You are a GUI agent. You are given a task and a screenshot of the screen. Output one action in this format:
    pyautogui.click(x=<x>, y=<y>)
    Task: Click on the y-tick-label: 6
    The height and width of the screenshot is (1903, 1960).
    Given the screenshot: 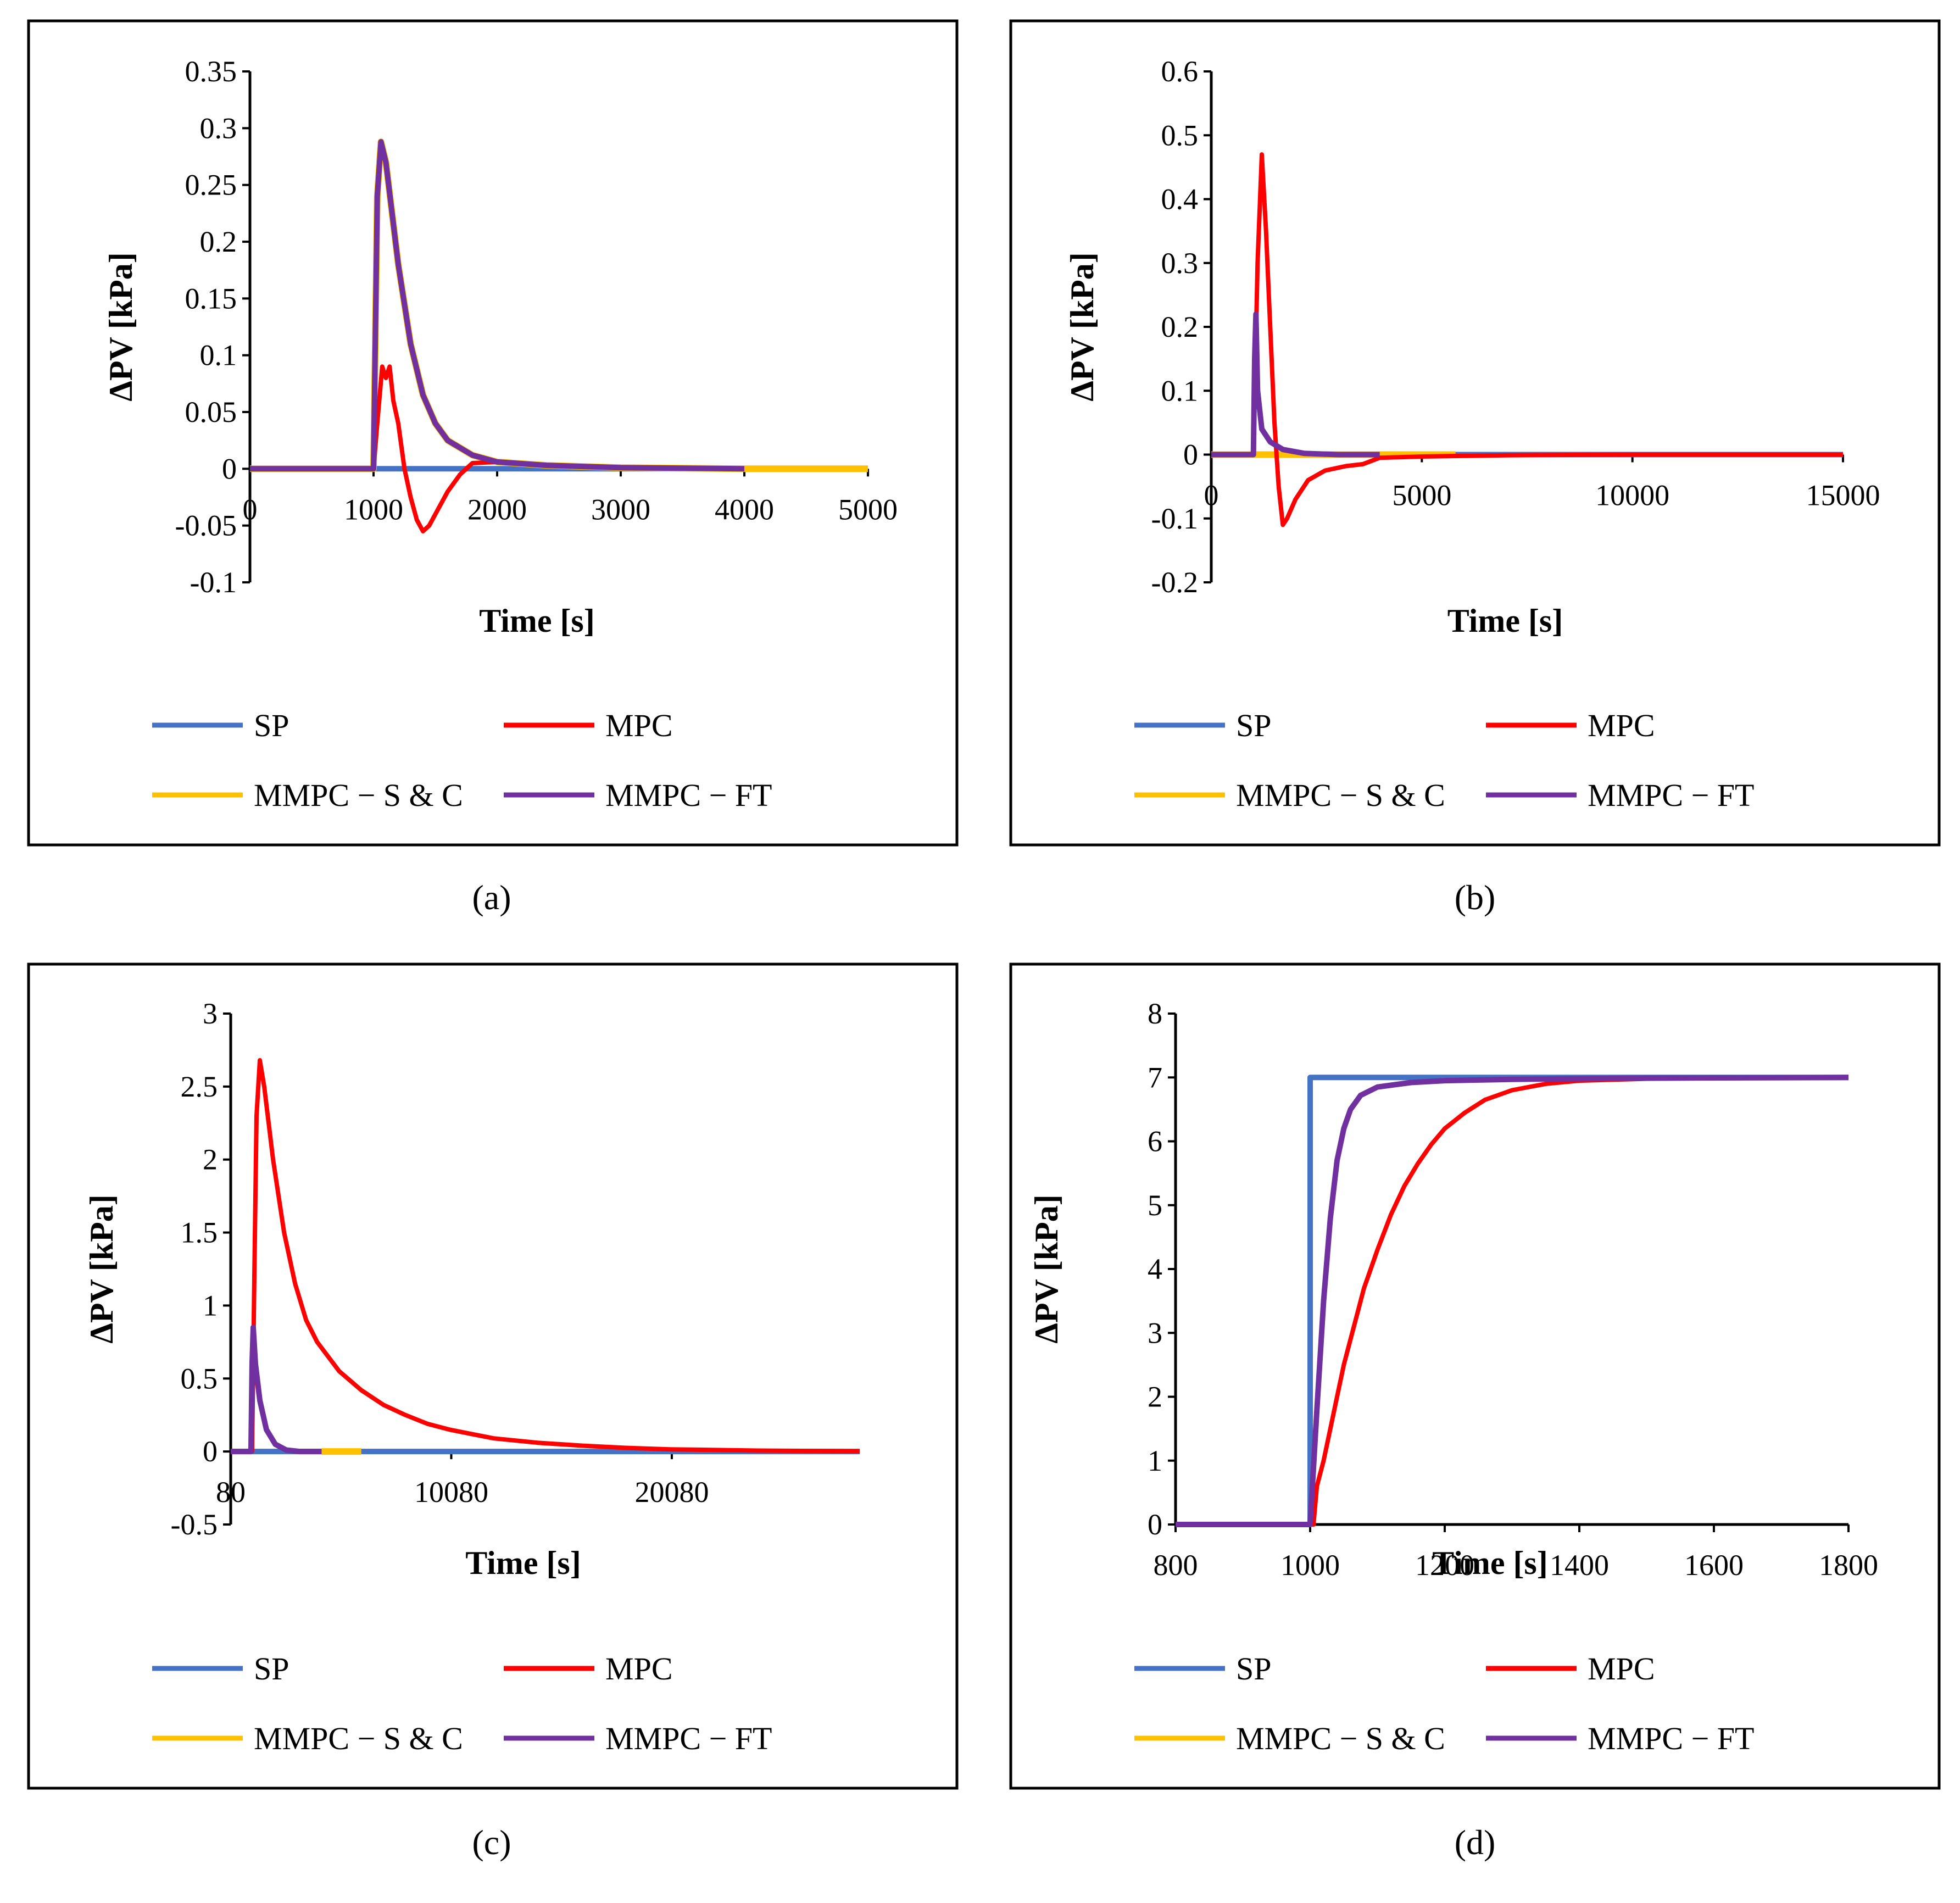 What is the action you would take?
    pyautogui.click(x=1155, y=1142)
    